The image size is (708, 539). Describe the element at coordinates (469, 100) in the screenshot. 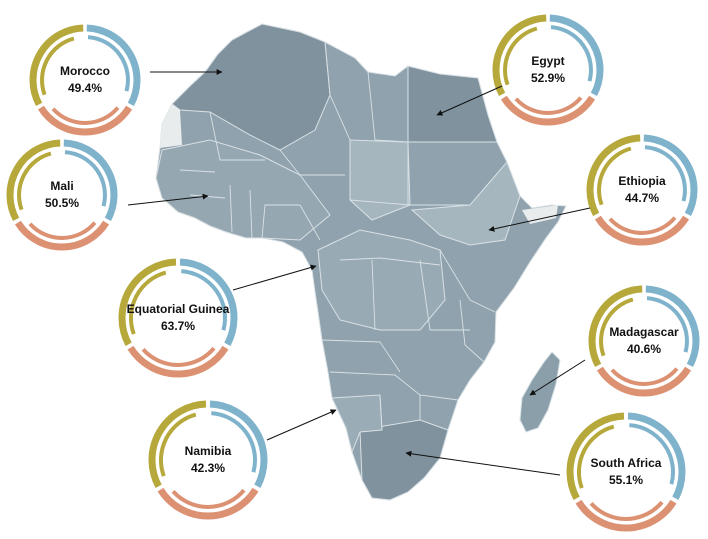

I see `arrow-egypt` at that location.